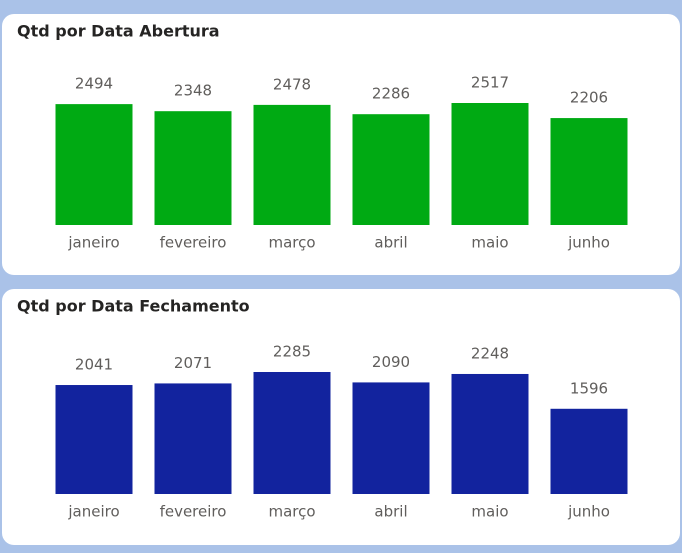  What do you see at coordinates (292, 352) in the screenshot?
I see `data-label: 2285` at bounding box center [292, 352].